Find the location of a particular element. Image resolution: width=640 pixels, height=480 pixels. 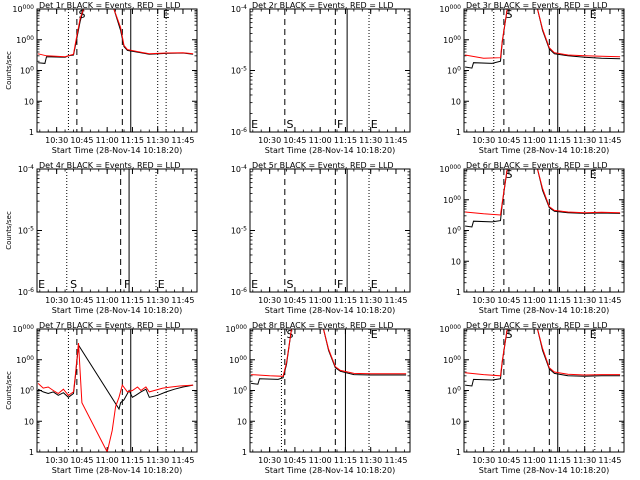

panel-title: Det 3r BLACK = Events, RED = LLD is located at coordinates (537, 5).